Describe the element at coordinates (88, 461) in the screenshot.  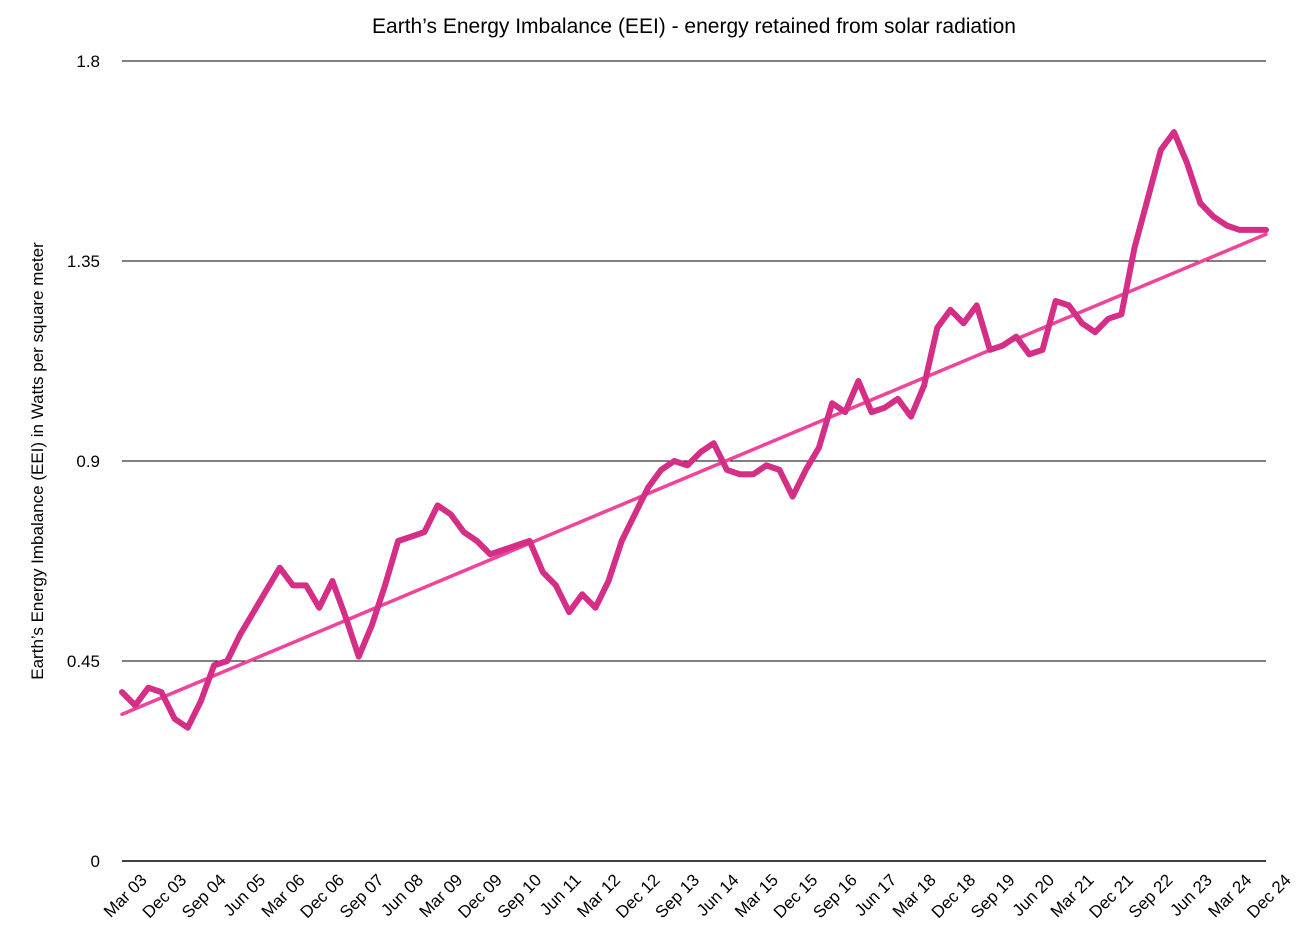
I see `y-tick-label: 0.9` at that location.